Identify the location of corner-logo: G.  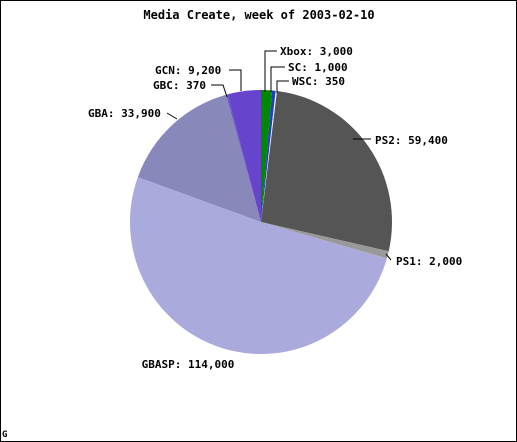
(5, 435).